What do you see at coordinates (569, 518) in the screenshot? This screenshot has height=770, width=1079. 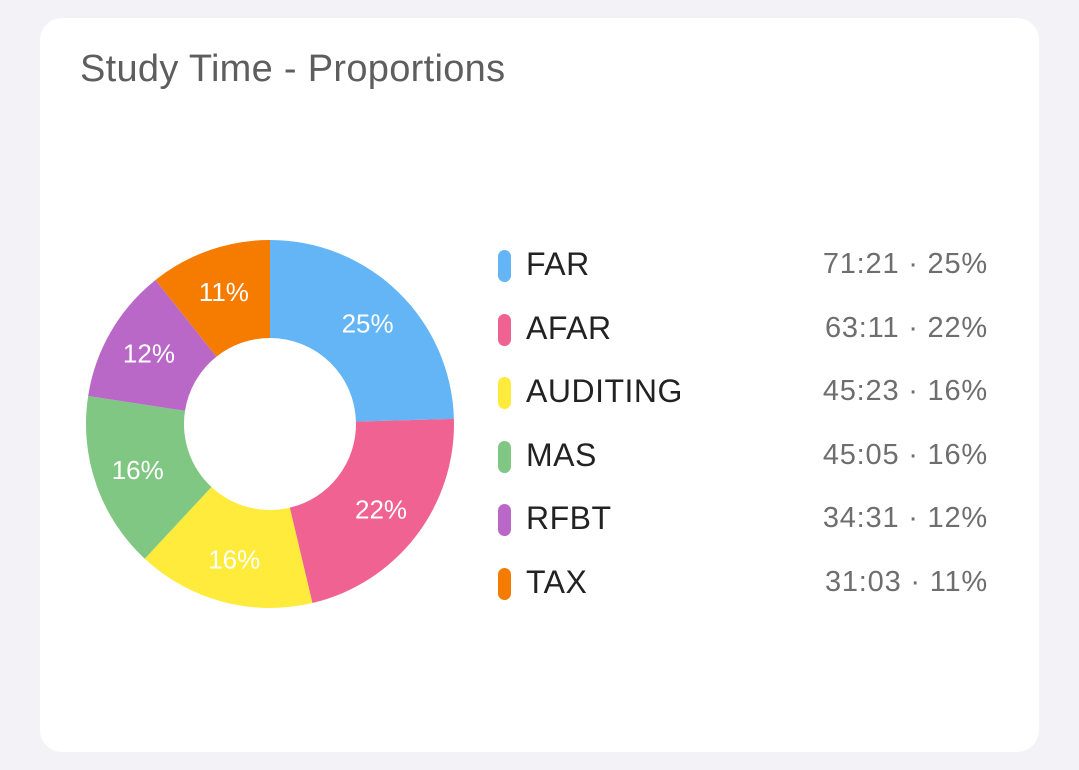 I see `legend-label: RFBT` at bounding box center [569, 518].